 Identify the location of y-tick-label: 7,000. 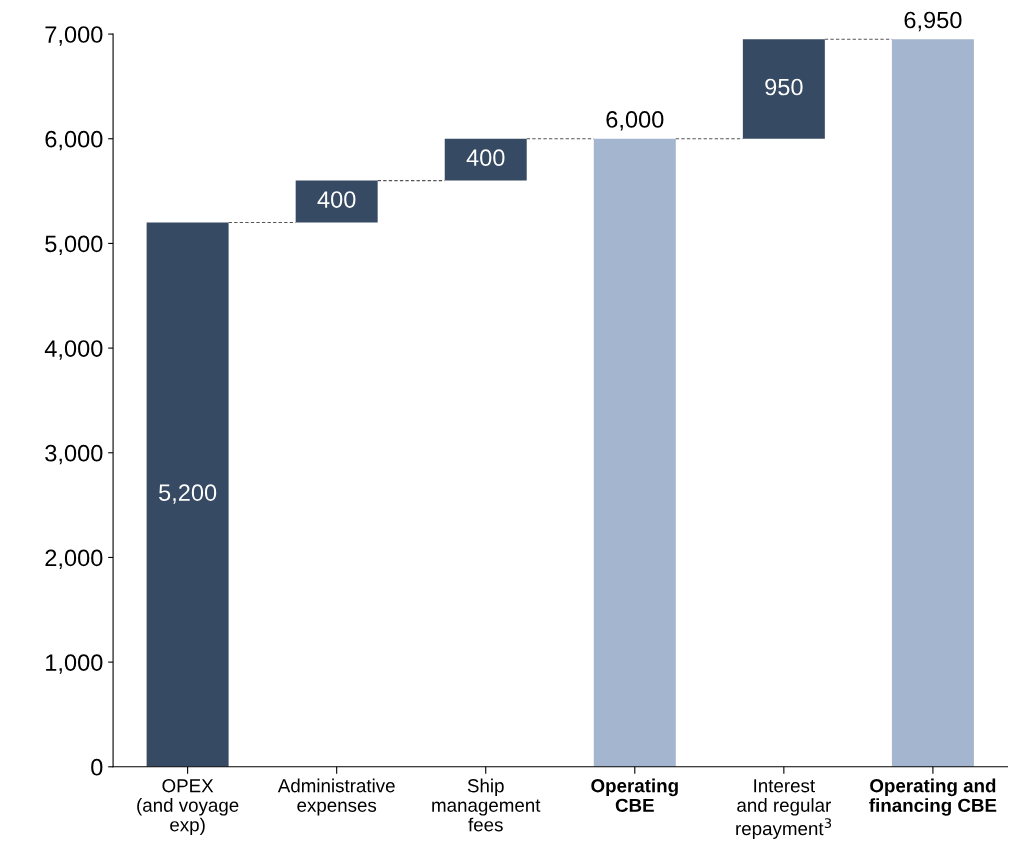
(74, 36).